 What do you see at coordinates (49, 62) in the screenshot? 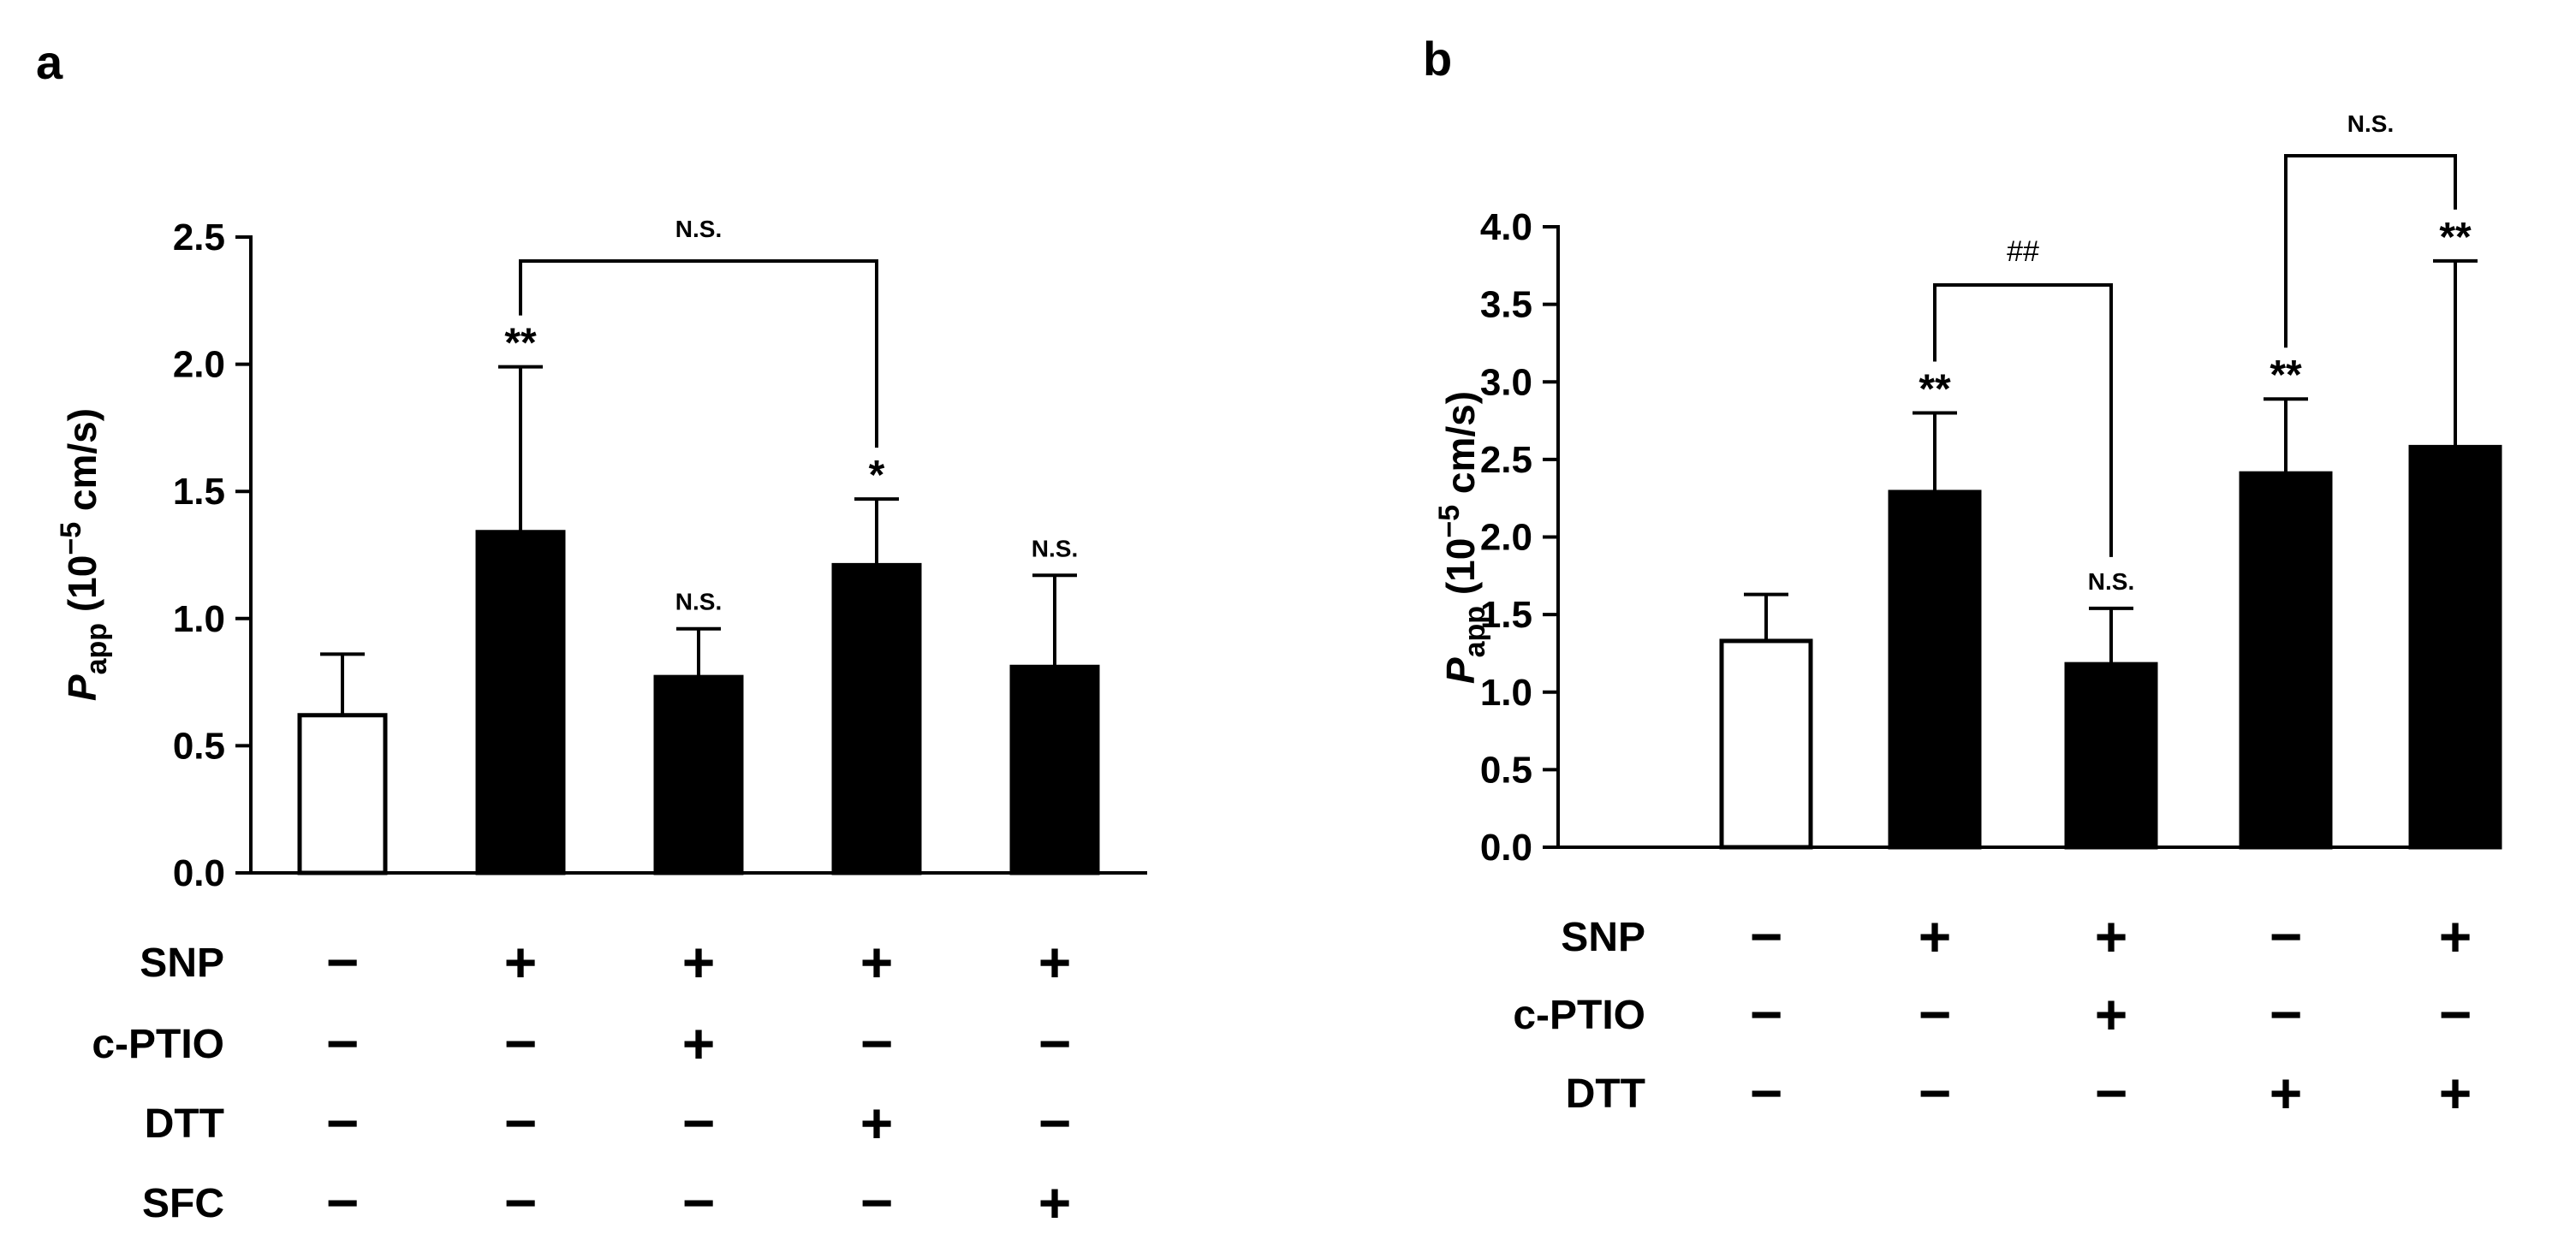
I see `panel-letter: a` at bounding box center [49, 62].